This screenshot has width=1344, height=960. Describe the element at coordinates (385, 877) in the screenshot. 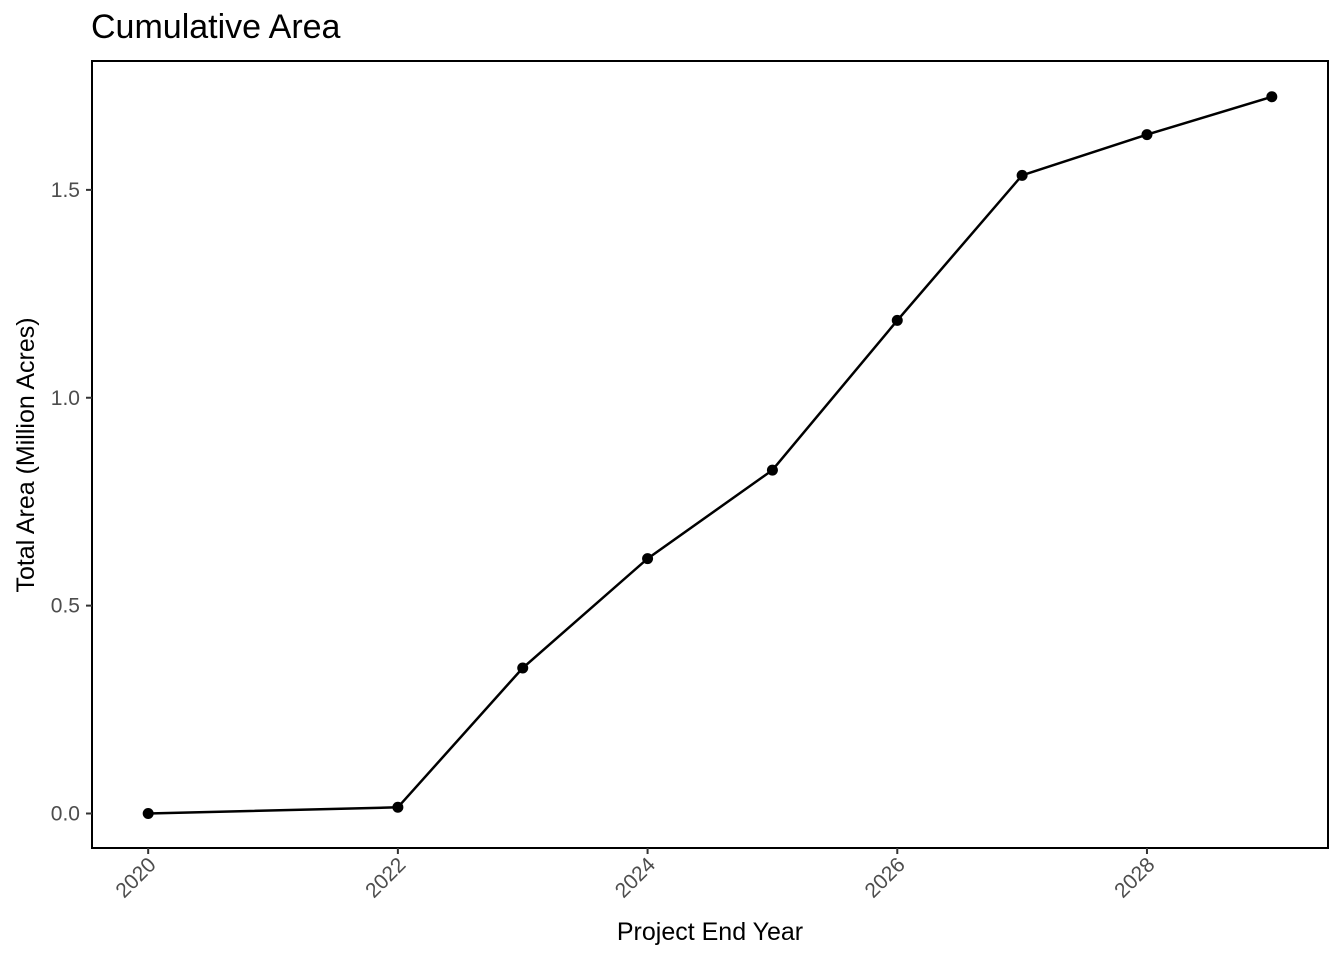

I see `x-tick-label: 2022` at that location.